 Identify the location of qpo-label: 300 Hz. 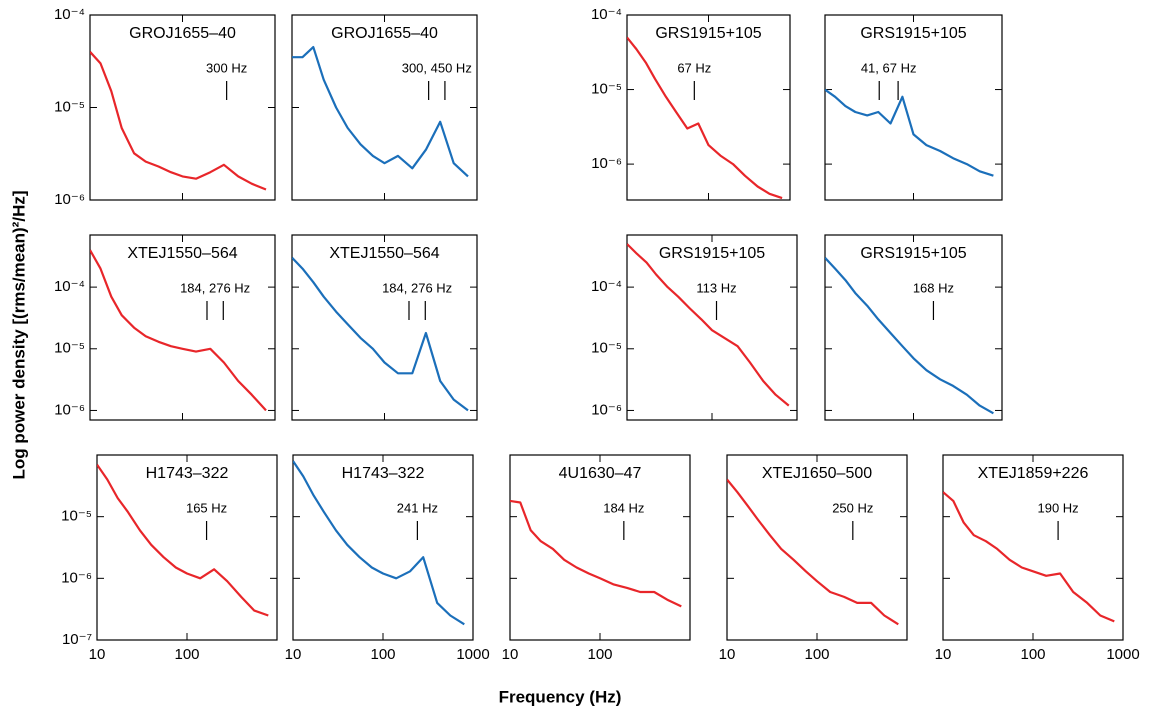
(226, 67).